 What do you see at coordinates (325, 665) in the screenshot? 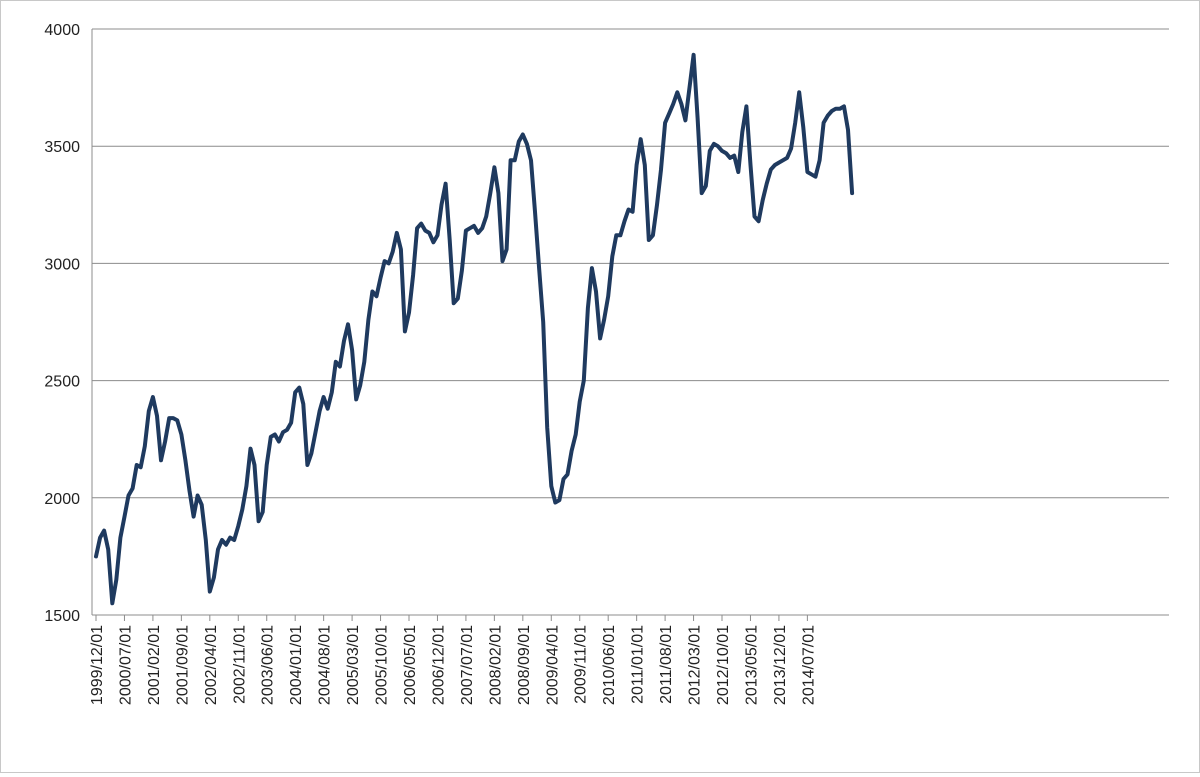
I see `x-tick-label: 2004/08/01` at bounding box center [325, 665].